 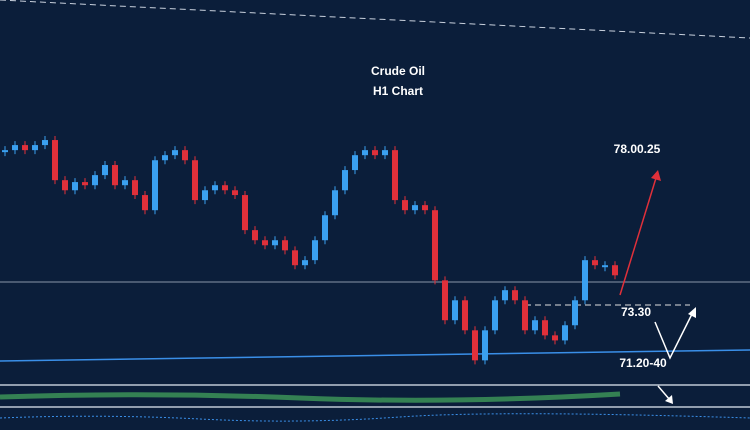 What do you see at coordinates (664, 393) in the screenshot?
I see `arrow-down` at bounding box center [664, 393].